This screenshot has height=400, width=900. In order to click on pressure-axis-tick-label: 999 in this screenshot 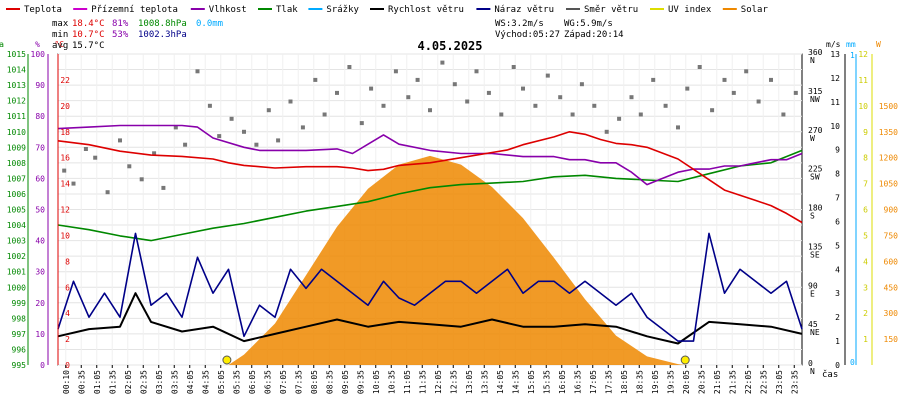, I will do `click(19, 303)`.